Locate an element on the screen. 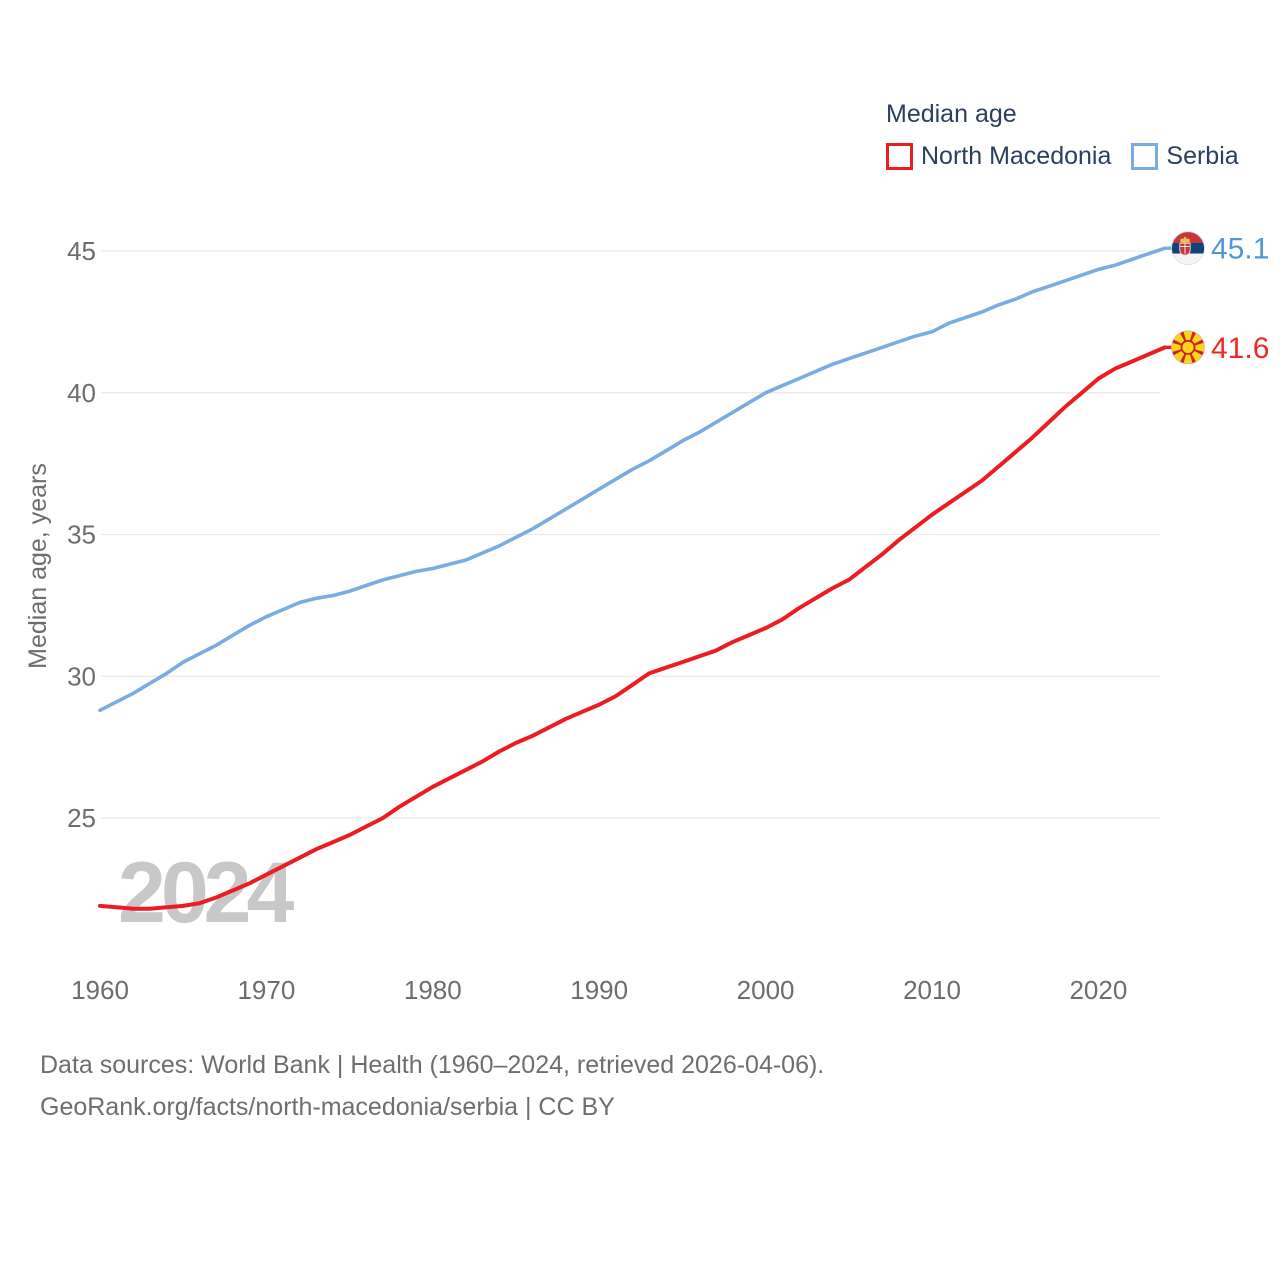 This screenshot has width=1280, height=1280. x-tick-label-1990: 1990 is located at coordinates (599, 990).